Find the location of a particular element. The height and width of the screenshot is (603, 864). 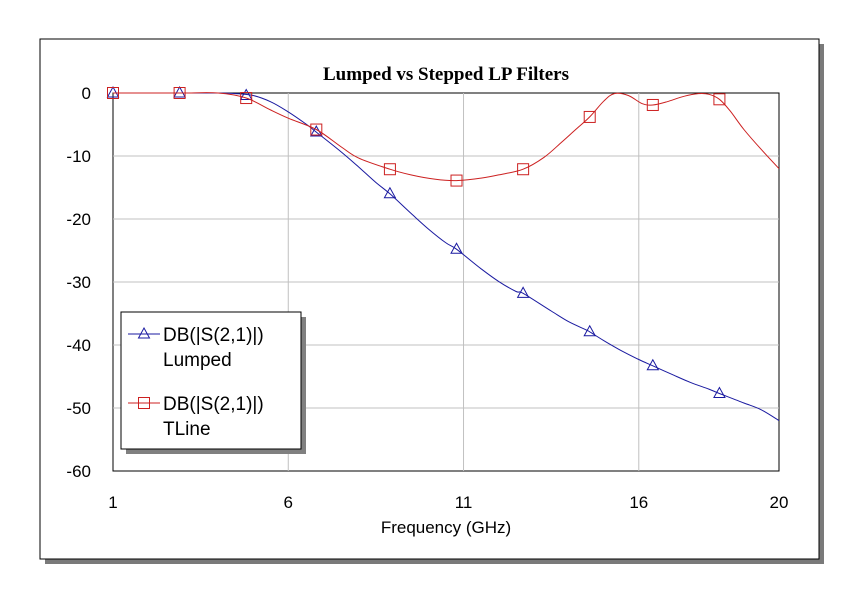

x-tick-label: 11 is located at coordinates (464, 502).